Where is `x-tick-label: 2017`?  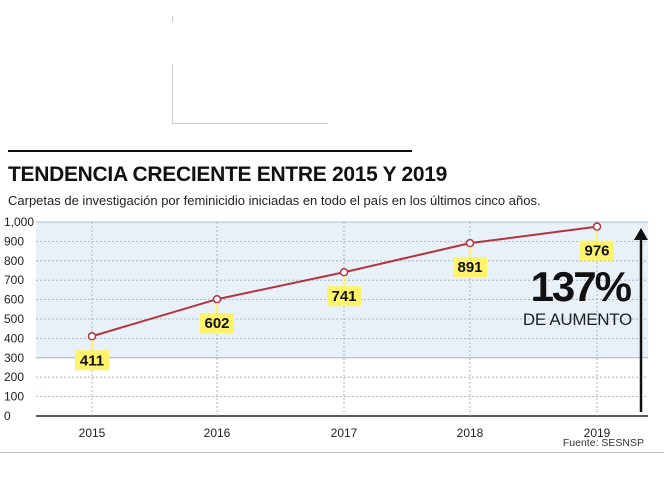 x-tick-label: 2017 is located at coordinates (344, 433).